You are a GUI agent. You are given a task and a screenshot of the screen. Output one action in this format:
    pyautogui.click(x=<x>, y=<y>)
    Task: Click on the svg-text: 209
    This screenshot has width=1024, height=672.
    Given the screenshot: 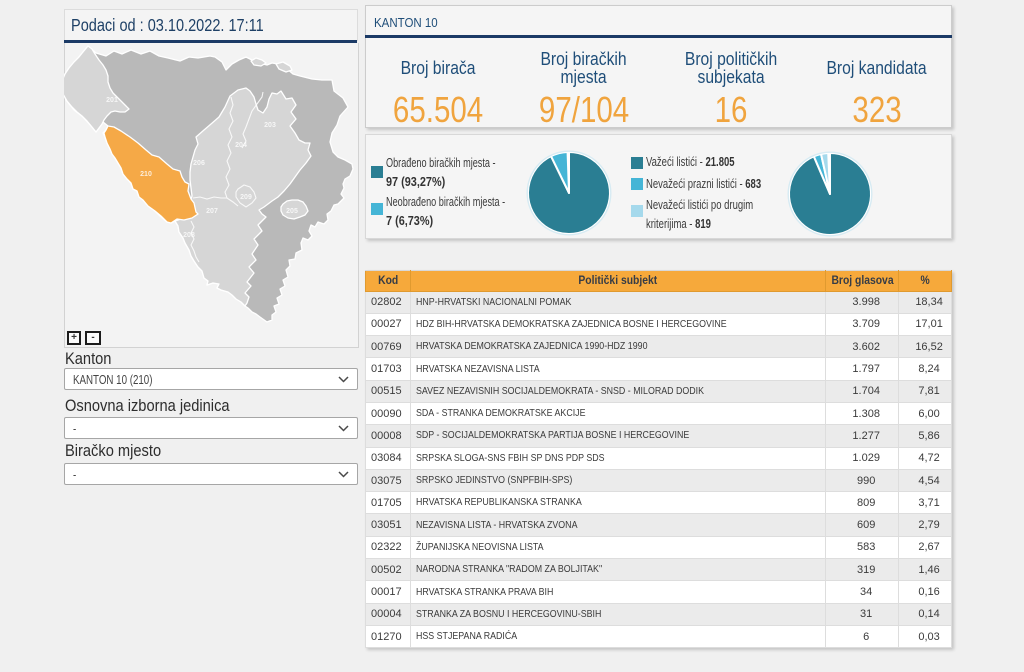 What is the action you would take?
    pyautogui.click(x=246, y=197)
    